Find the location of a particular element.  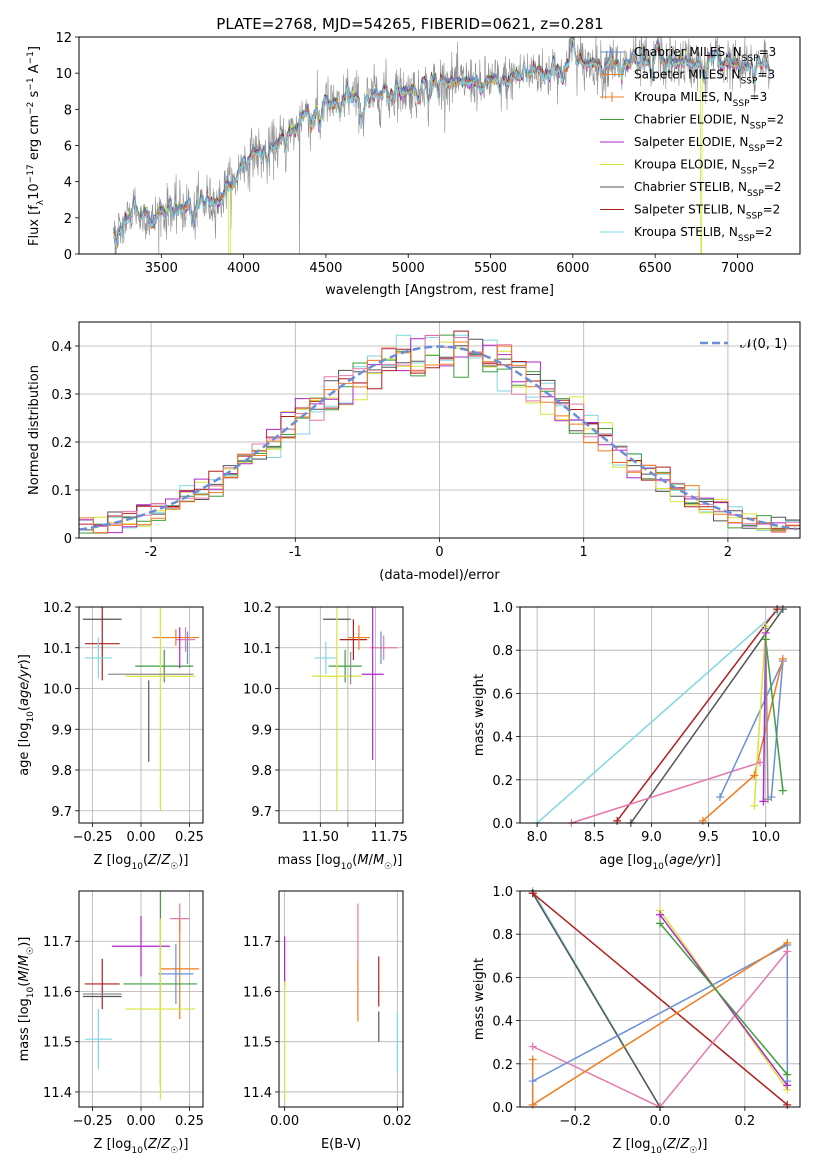

legend-label: Kroupa MILES, NSSP=3 is located at coordinates (700, 99).